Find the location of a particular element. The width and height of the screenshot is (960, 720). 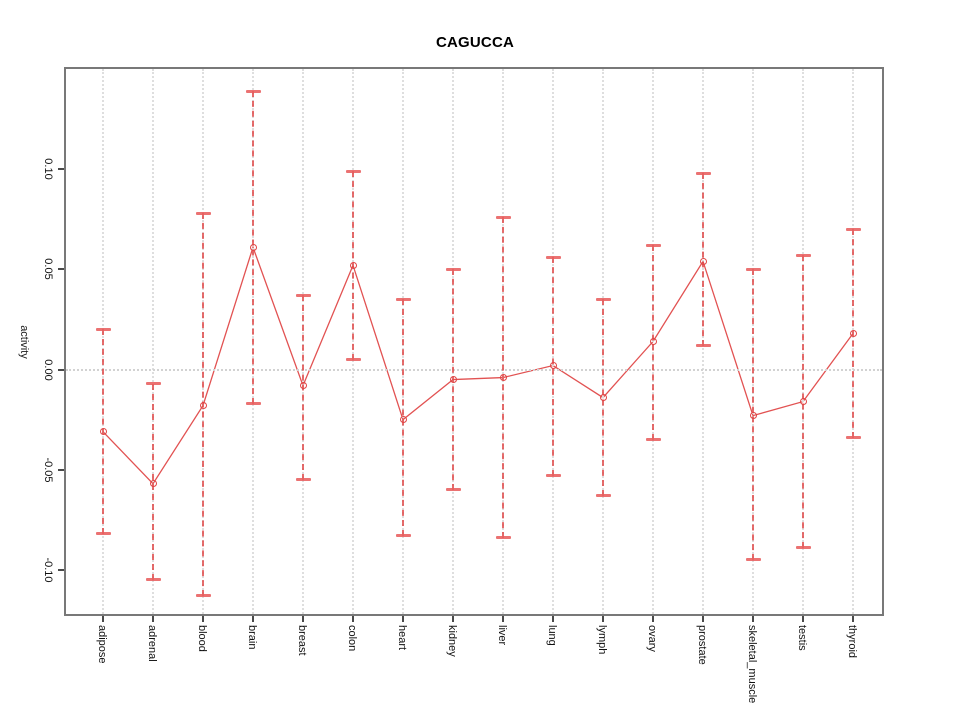

y-tick-label: 0.00 is located at coordinates (48, 369).